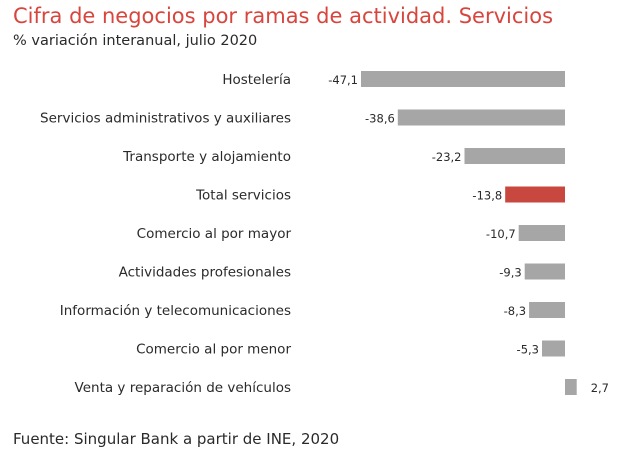  What do you see at coordinates (510, 273) in the screenshot?
I see `value-label: -9,3` at bounding box center [510, 273].